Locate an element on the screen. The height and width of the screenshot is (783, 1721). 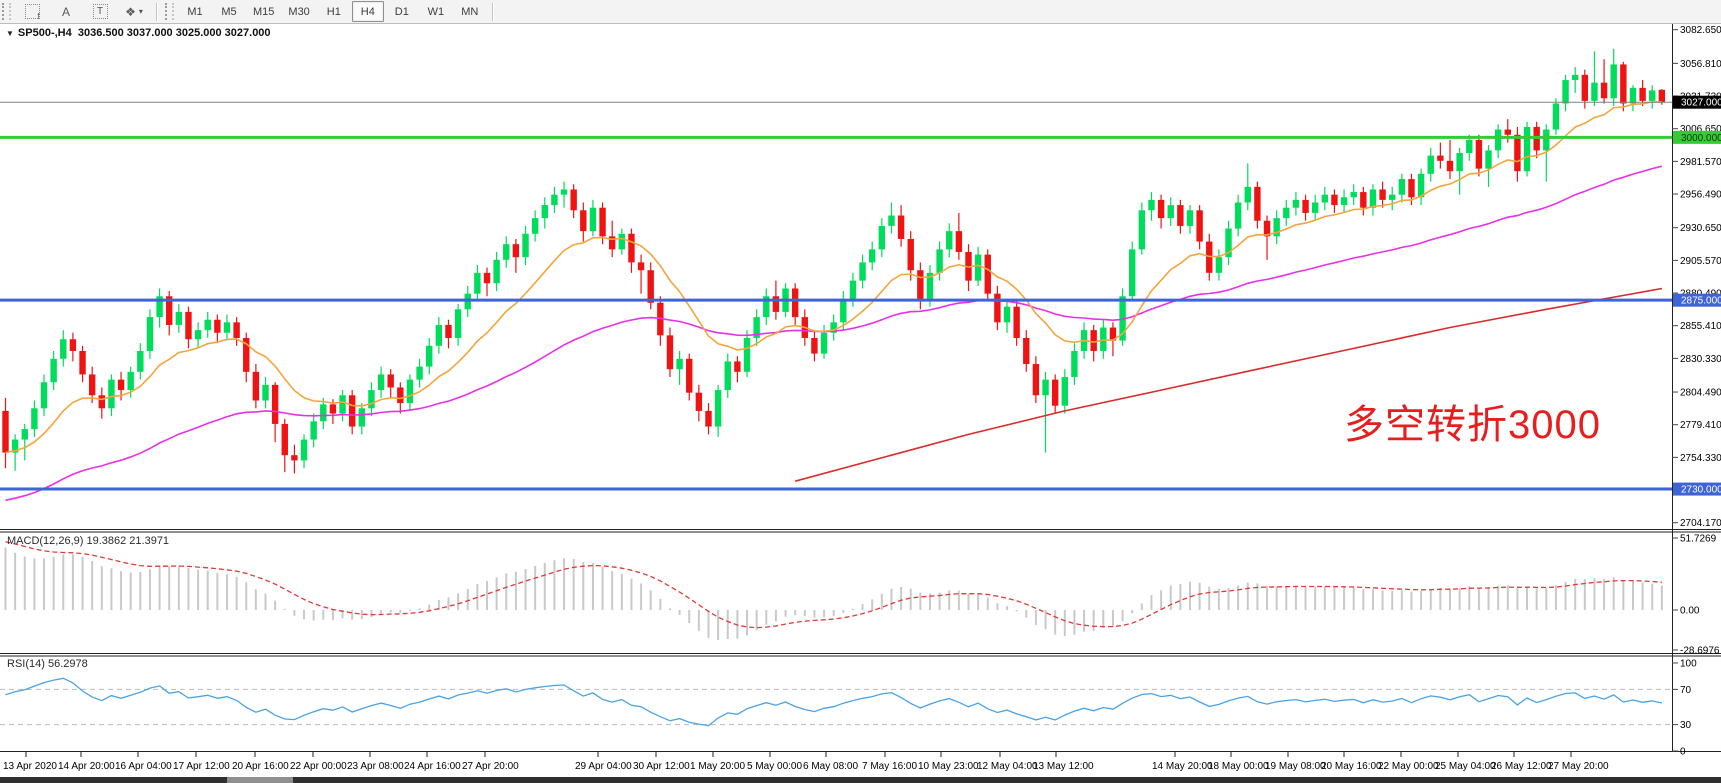
svg-text: 7 May 16:00 is located at coordinates (889, 766).